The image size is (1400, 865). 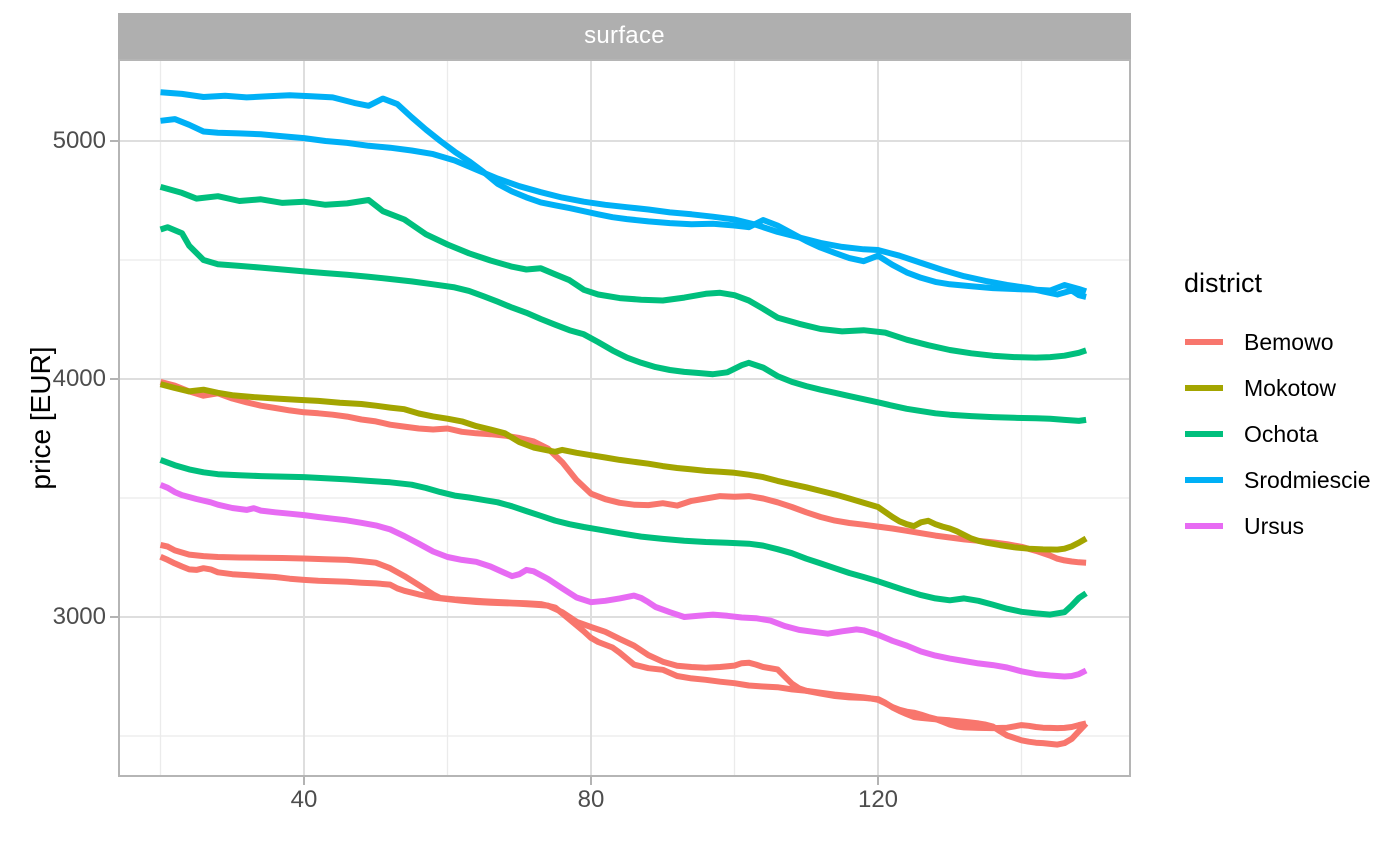 I want to click on legend-item-ursus: Ursus, so click(x=1269, y=526).